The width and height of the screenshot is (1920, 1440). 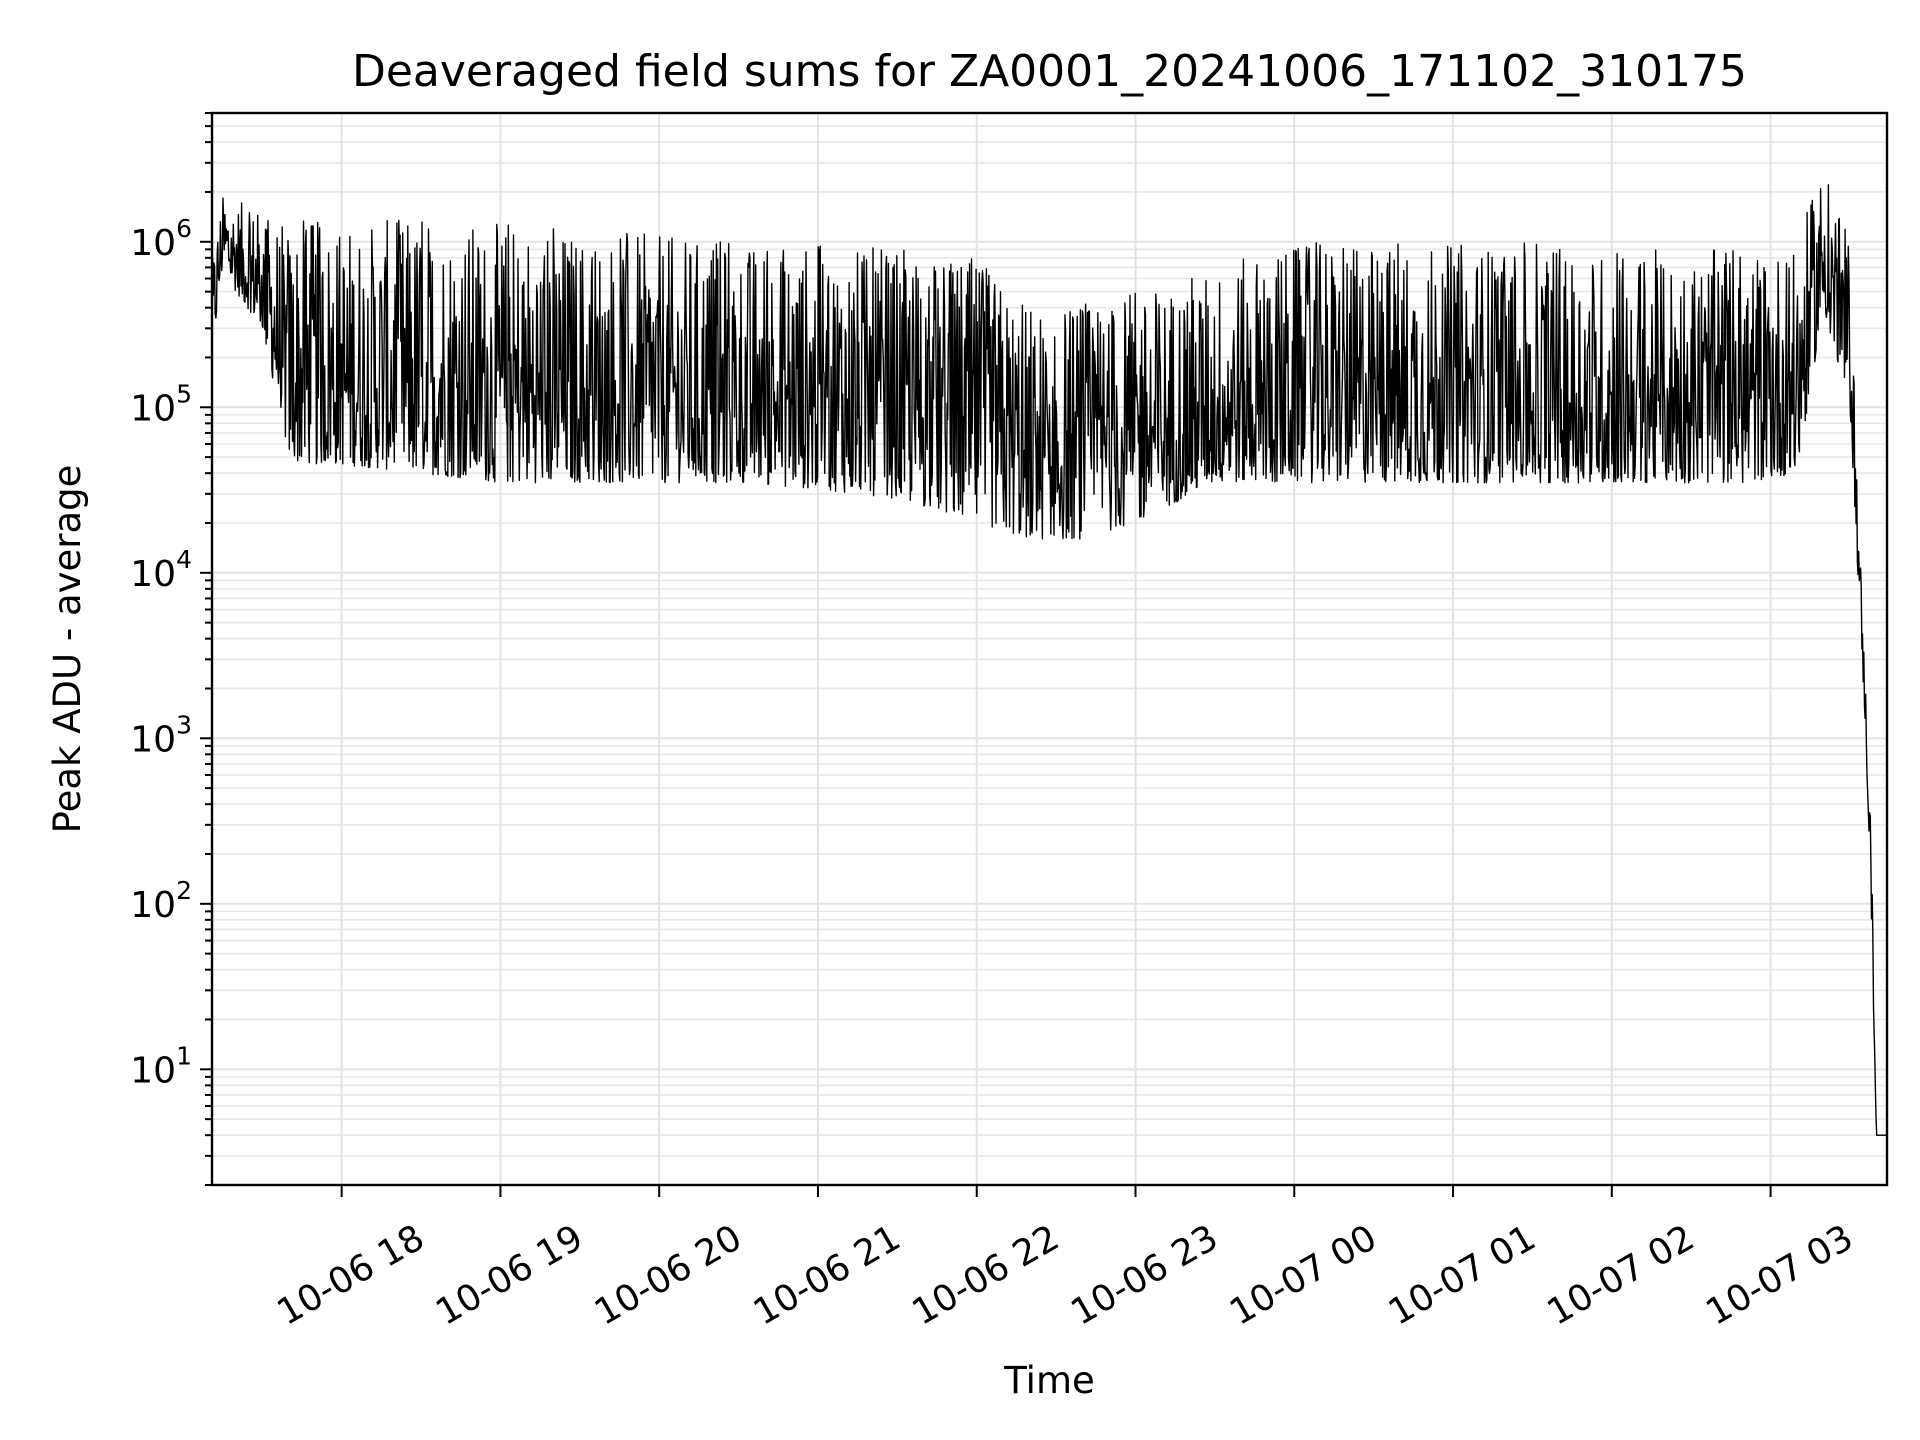 What do you see at coordinates (986, 1275) in the screenshot?
I see `x-tick-label: 10-06 22` at bounding box center [986, 1275].